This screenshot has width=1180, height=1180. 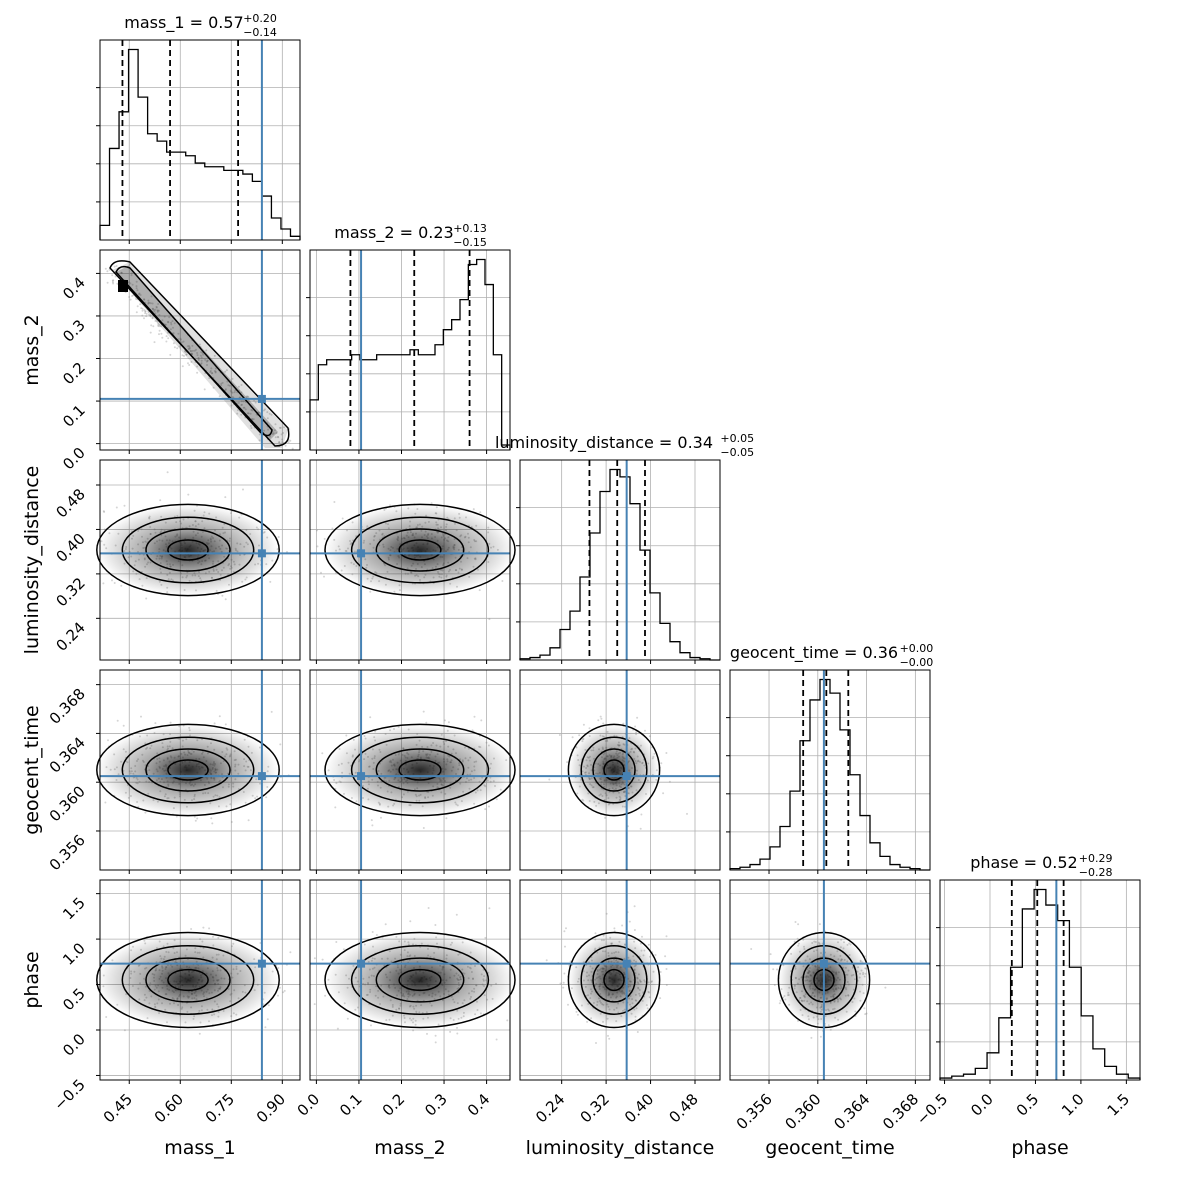 What do you see at coordinates (67, 803) in the screenshot?
I see `y-tick-label: 0.360` at bounding box center [67, 803].